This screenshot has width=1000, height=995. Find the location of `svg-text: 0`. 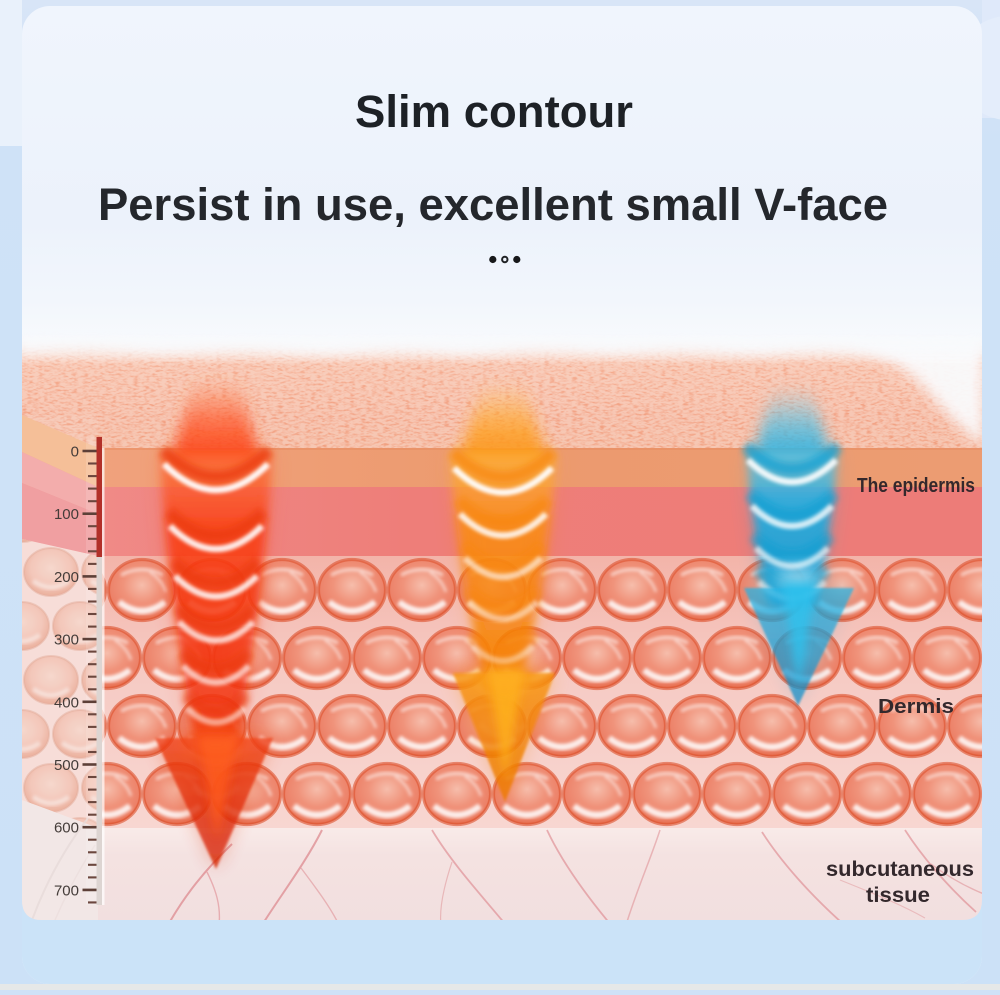

svg-text: 0 is located at coordinates (75, 452).